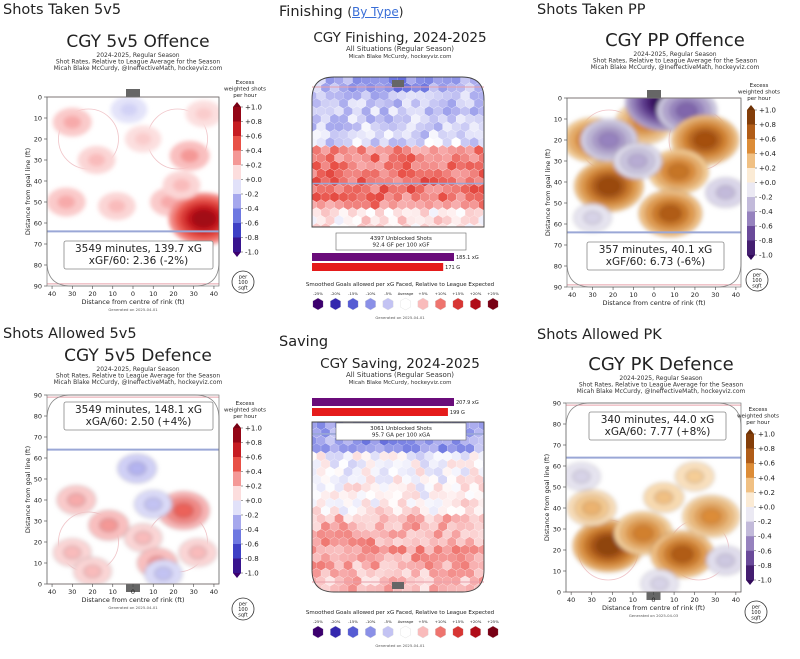  I want to click on colorbar-tick-label: +0.2, so click(253, 166).